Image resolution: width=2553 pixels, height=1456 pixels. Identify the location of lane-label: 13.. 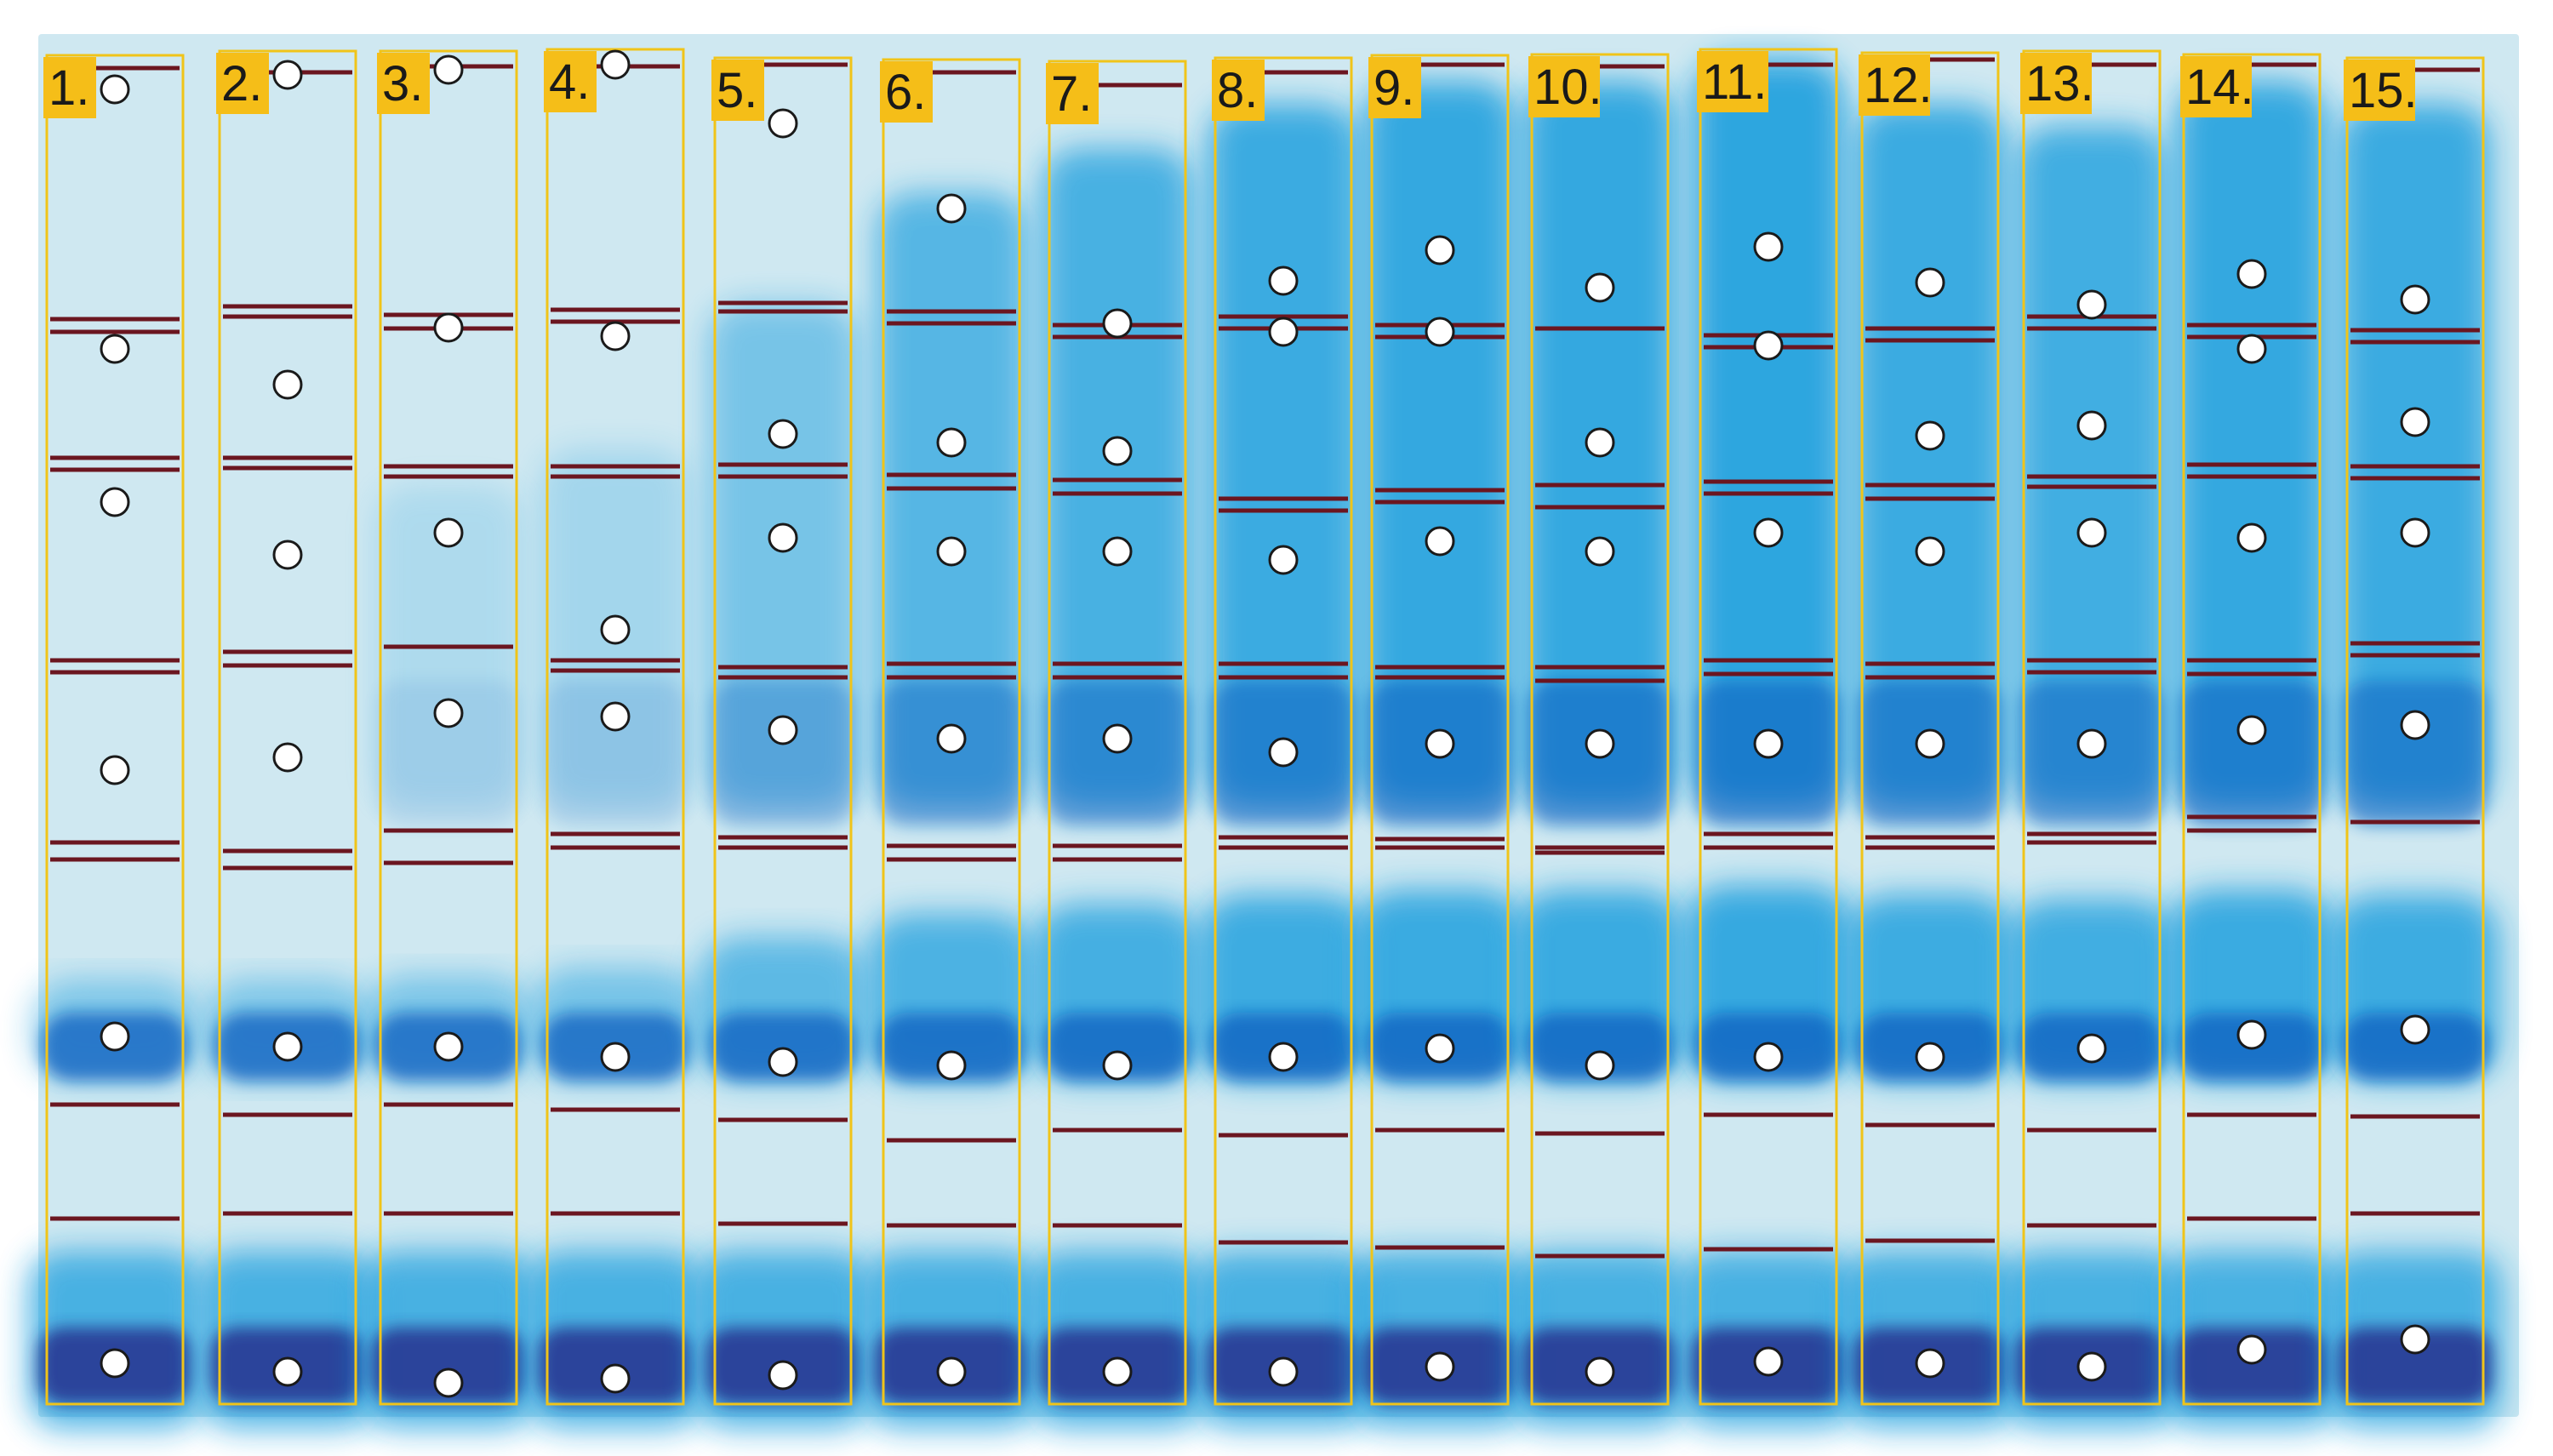
(2059, 83).